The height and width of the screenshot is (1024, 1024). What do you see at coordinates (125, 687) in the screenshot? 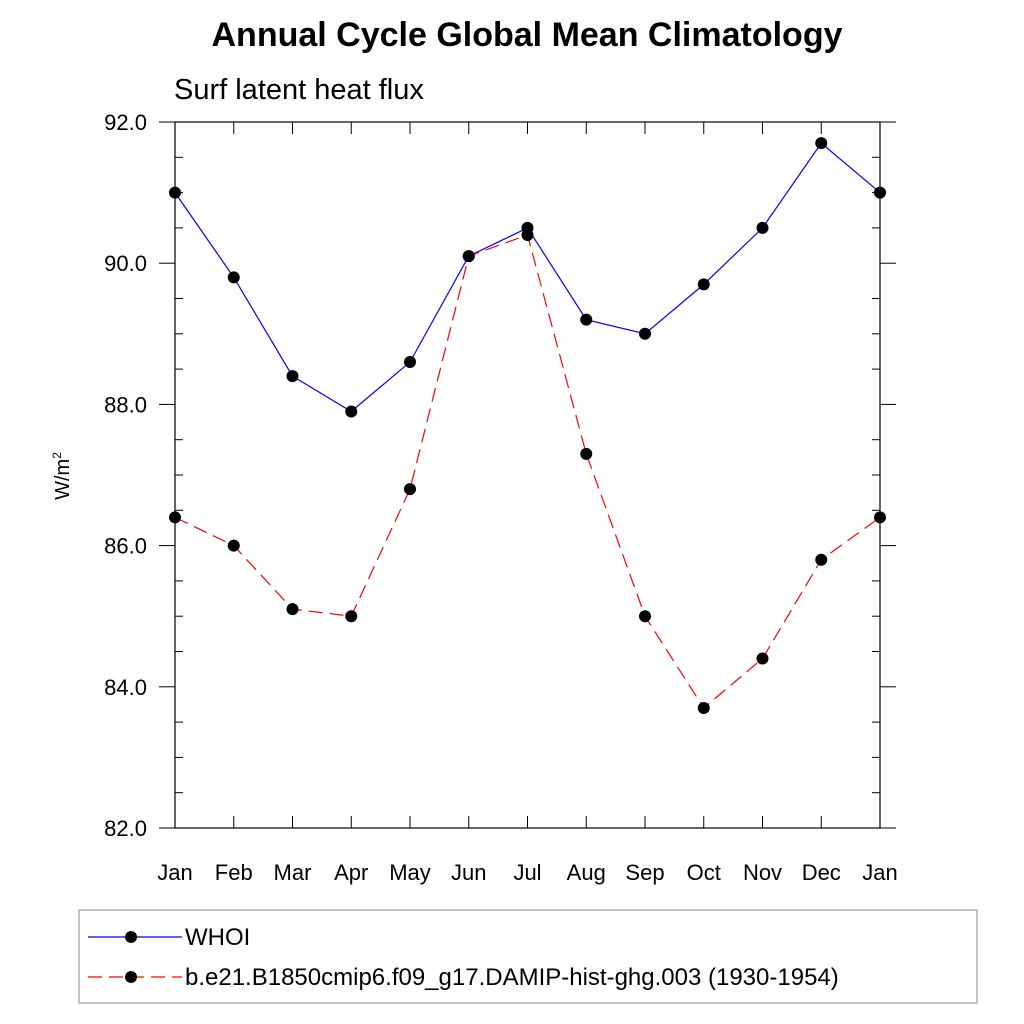
I see `y-tick-label: 84.0` at bounding box center [125, 687].